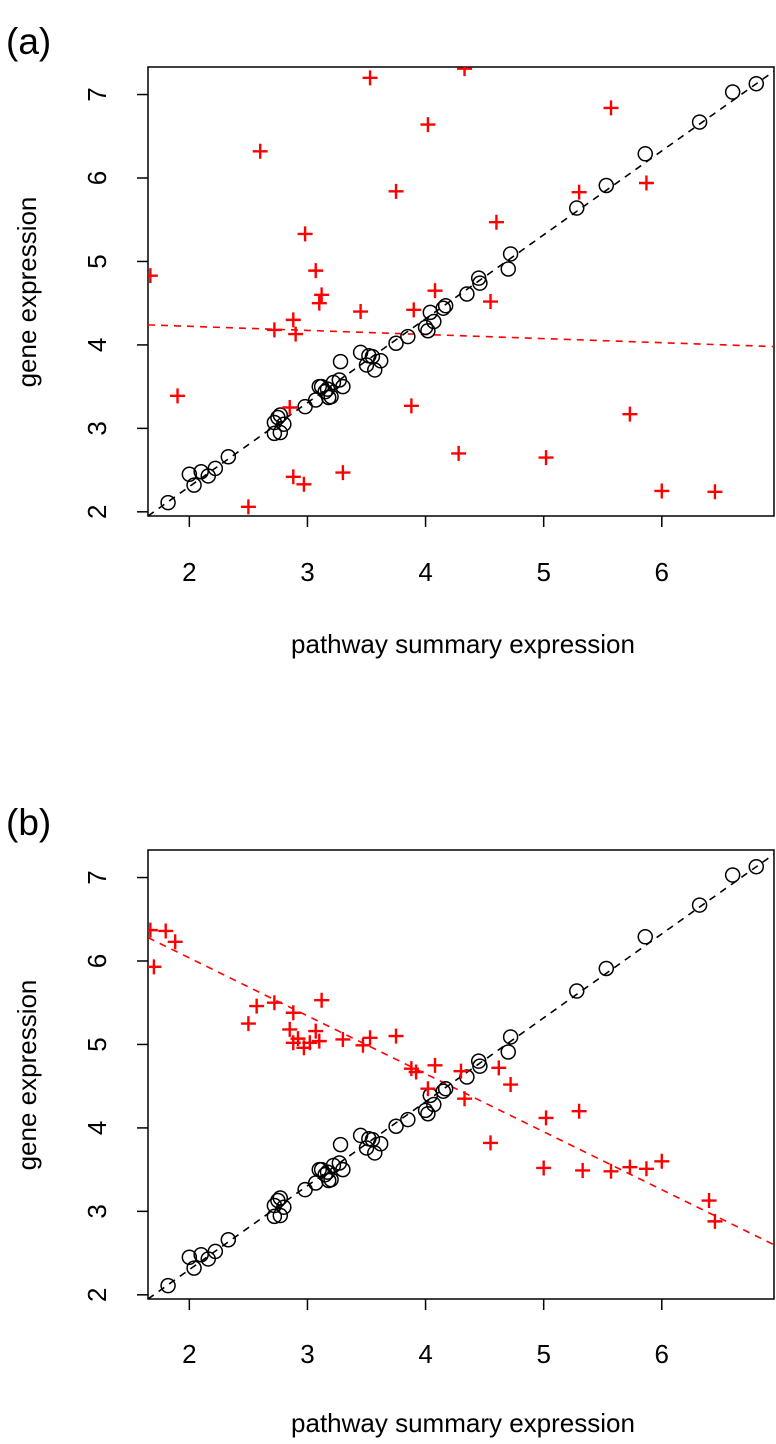  Describe the element at coordinates (28, 822) in the screenshot. I see `panel-label: (b)` at that location.